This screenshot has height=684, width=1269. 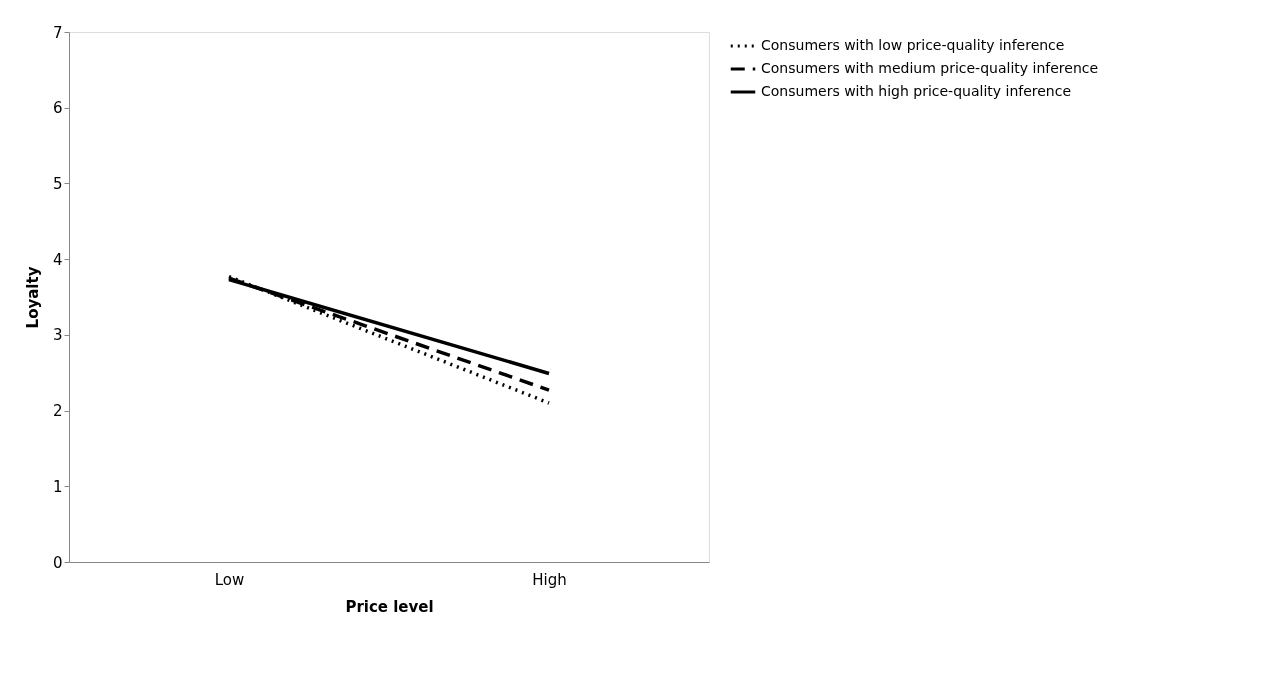 What do you see at coordinates (549, 579) in the screenshot?
I see `x-tick-label: High` at bounding box center [549, 579].